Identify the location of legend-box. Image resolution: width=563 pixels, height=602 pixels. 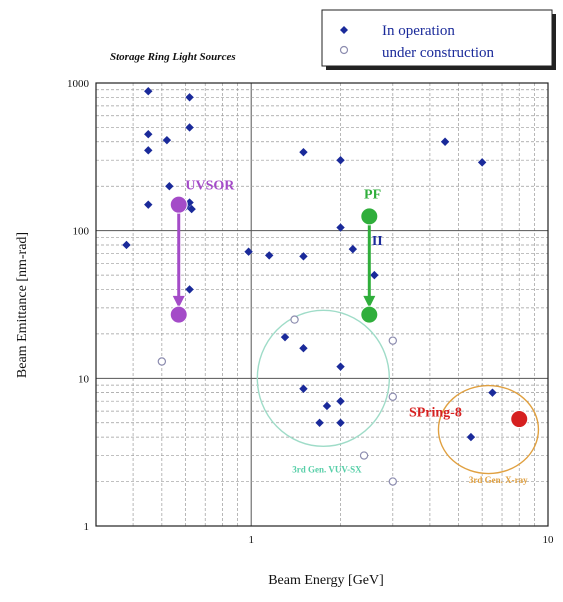
(437, 38).